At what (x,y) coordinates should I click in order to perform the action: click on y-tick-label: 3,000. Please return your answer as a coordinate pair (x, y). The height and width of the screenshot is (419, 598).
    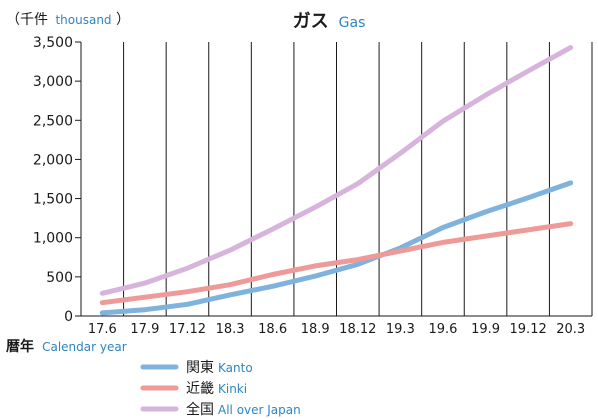
    Looking at the image, I should click on (53, 82).